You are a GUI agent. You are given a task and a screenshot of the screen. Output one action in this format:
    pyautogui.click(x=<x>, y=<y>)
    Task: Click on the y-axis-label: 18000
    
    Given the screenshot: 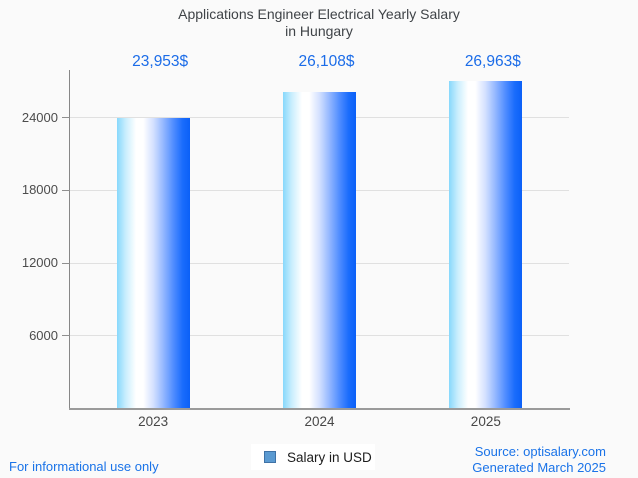 What is the action you would take?
    pyautogui.click(x=39, y=190)
    